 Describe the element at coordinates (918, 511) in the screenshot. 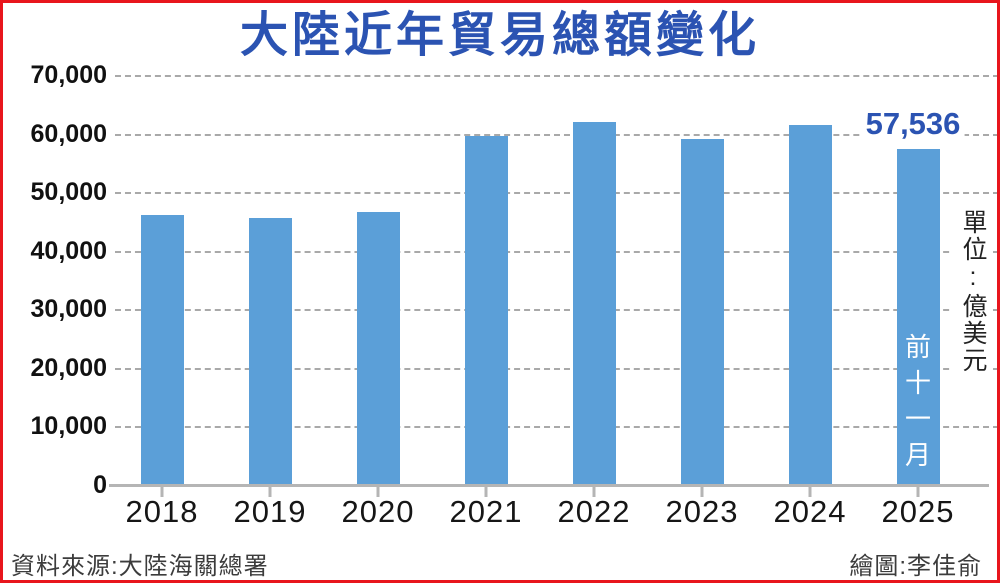

I see `x-tick-label-2025: 2025` at that location.